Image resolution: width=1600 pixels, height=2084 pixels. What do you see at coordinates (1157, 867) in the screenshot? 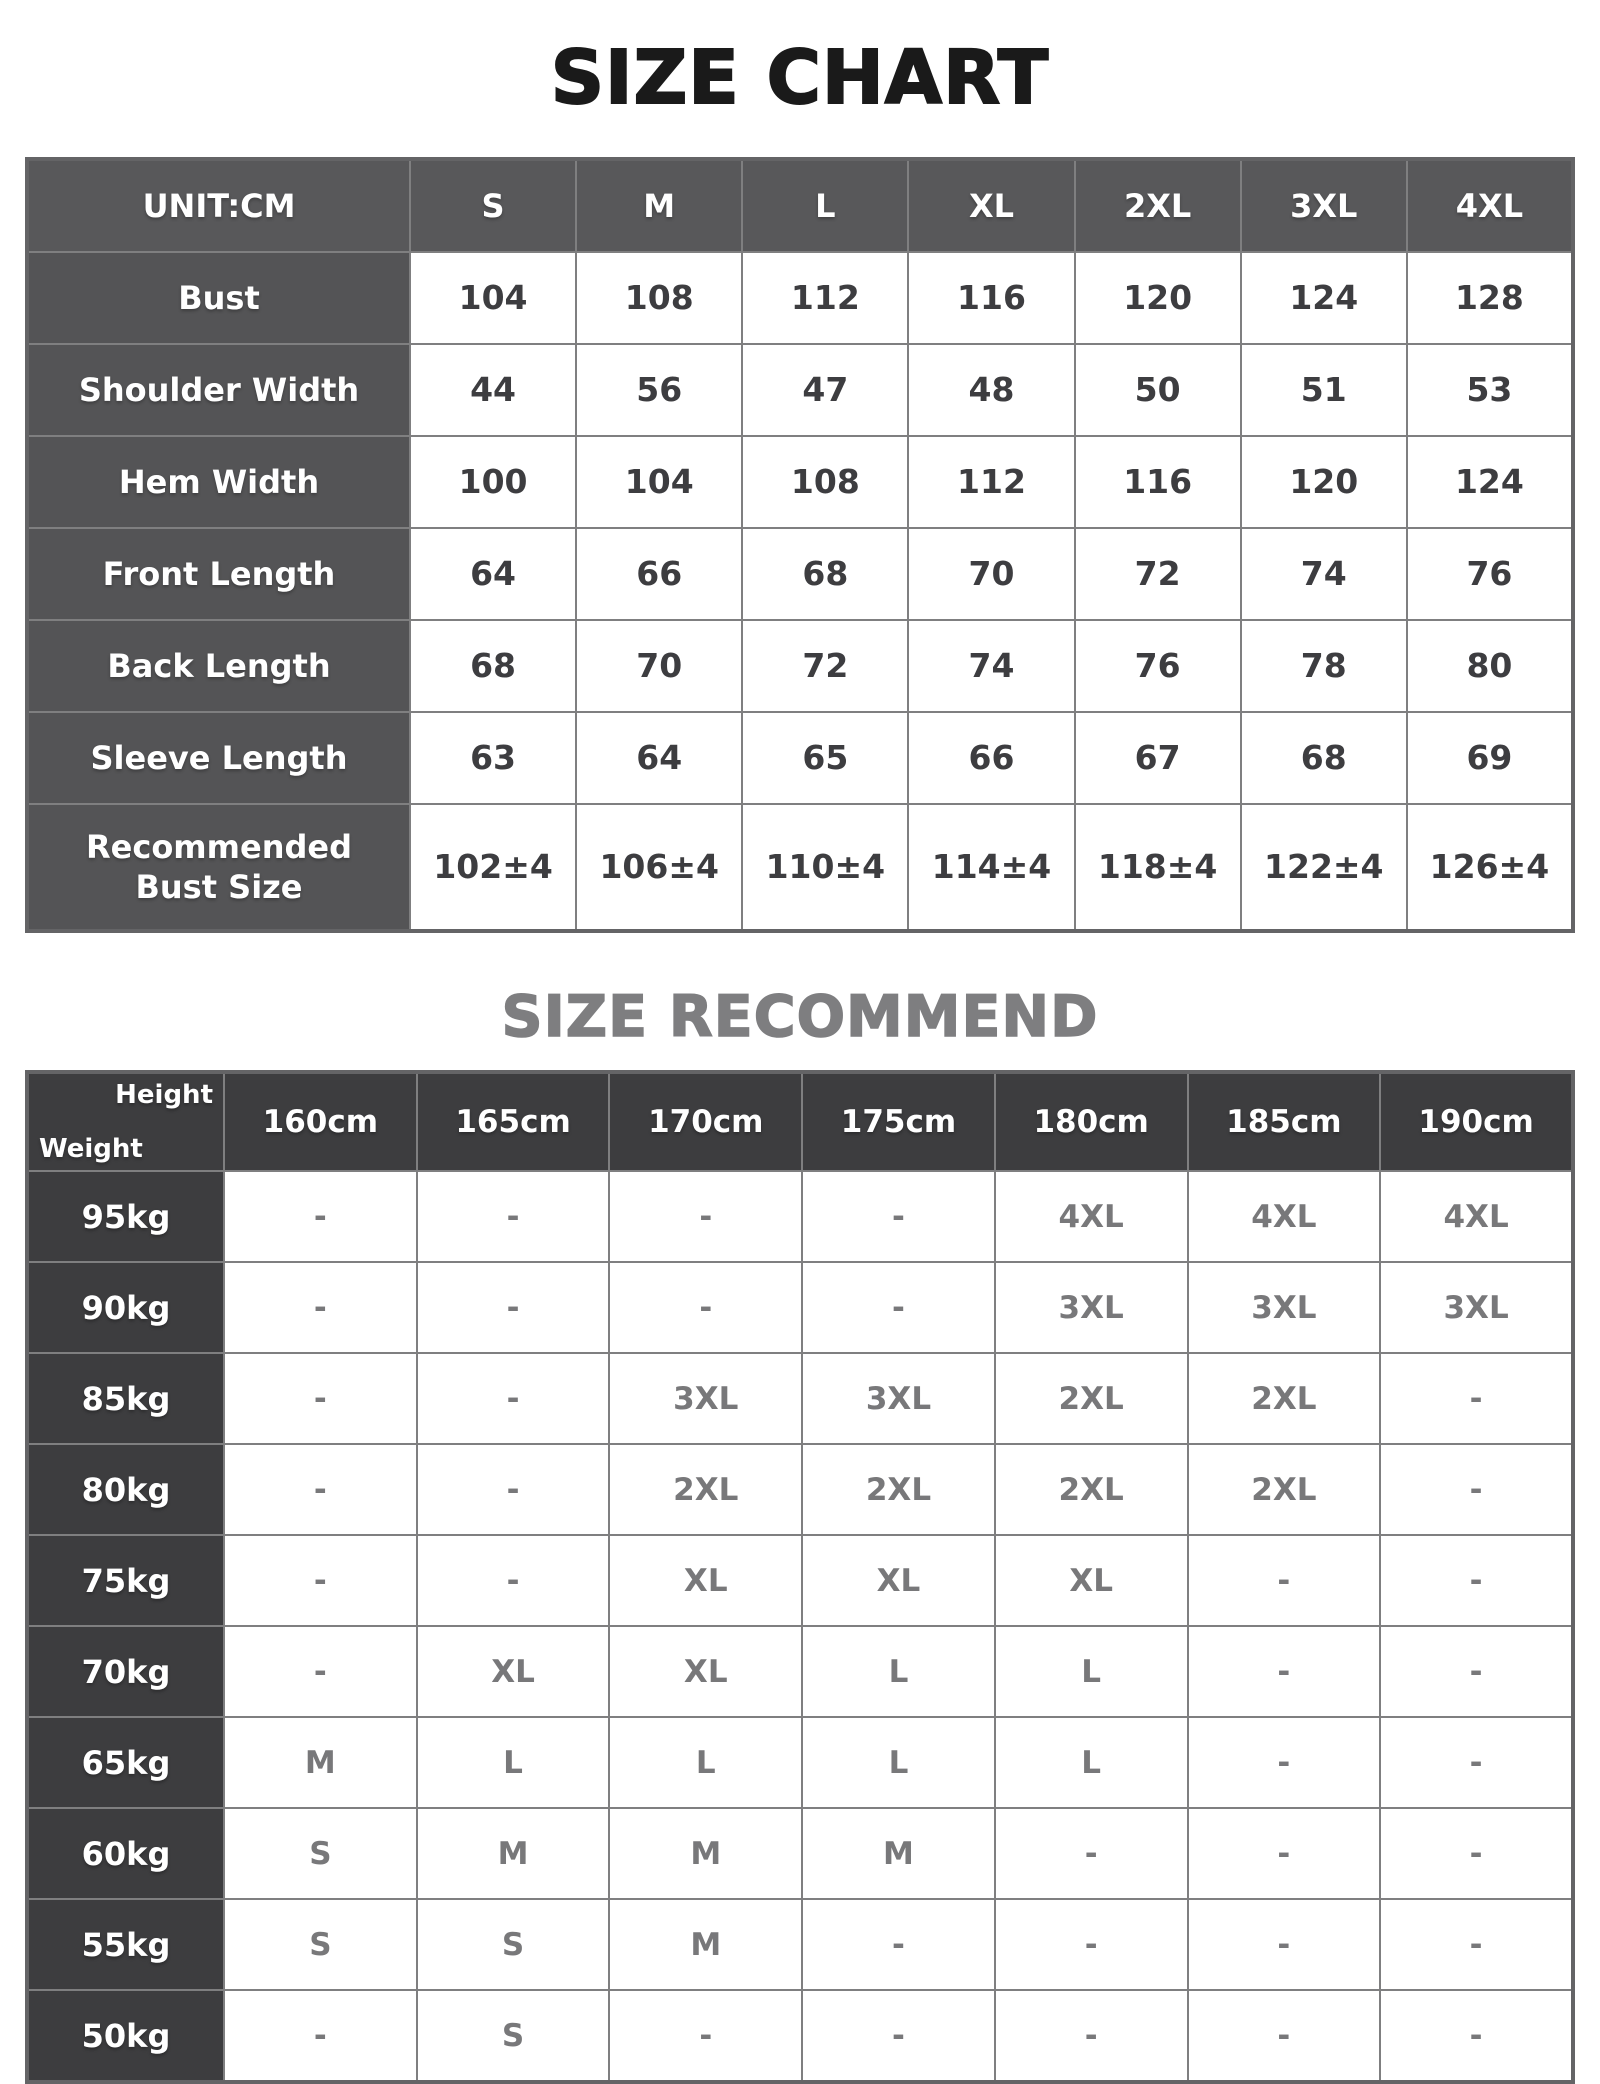
I see `cell-value: 118±4` at bounding box center [1157, 867].